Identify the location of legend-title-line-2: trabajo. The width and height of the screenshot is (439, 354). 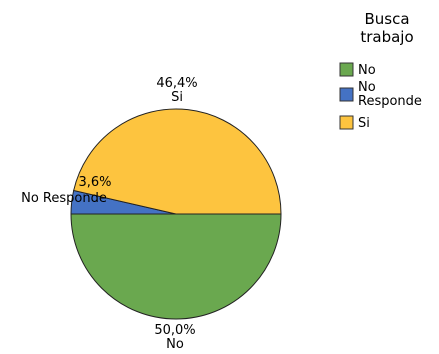
(386, 37).